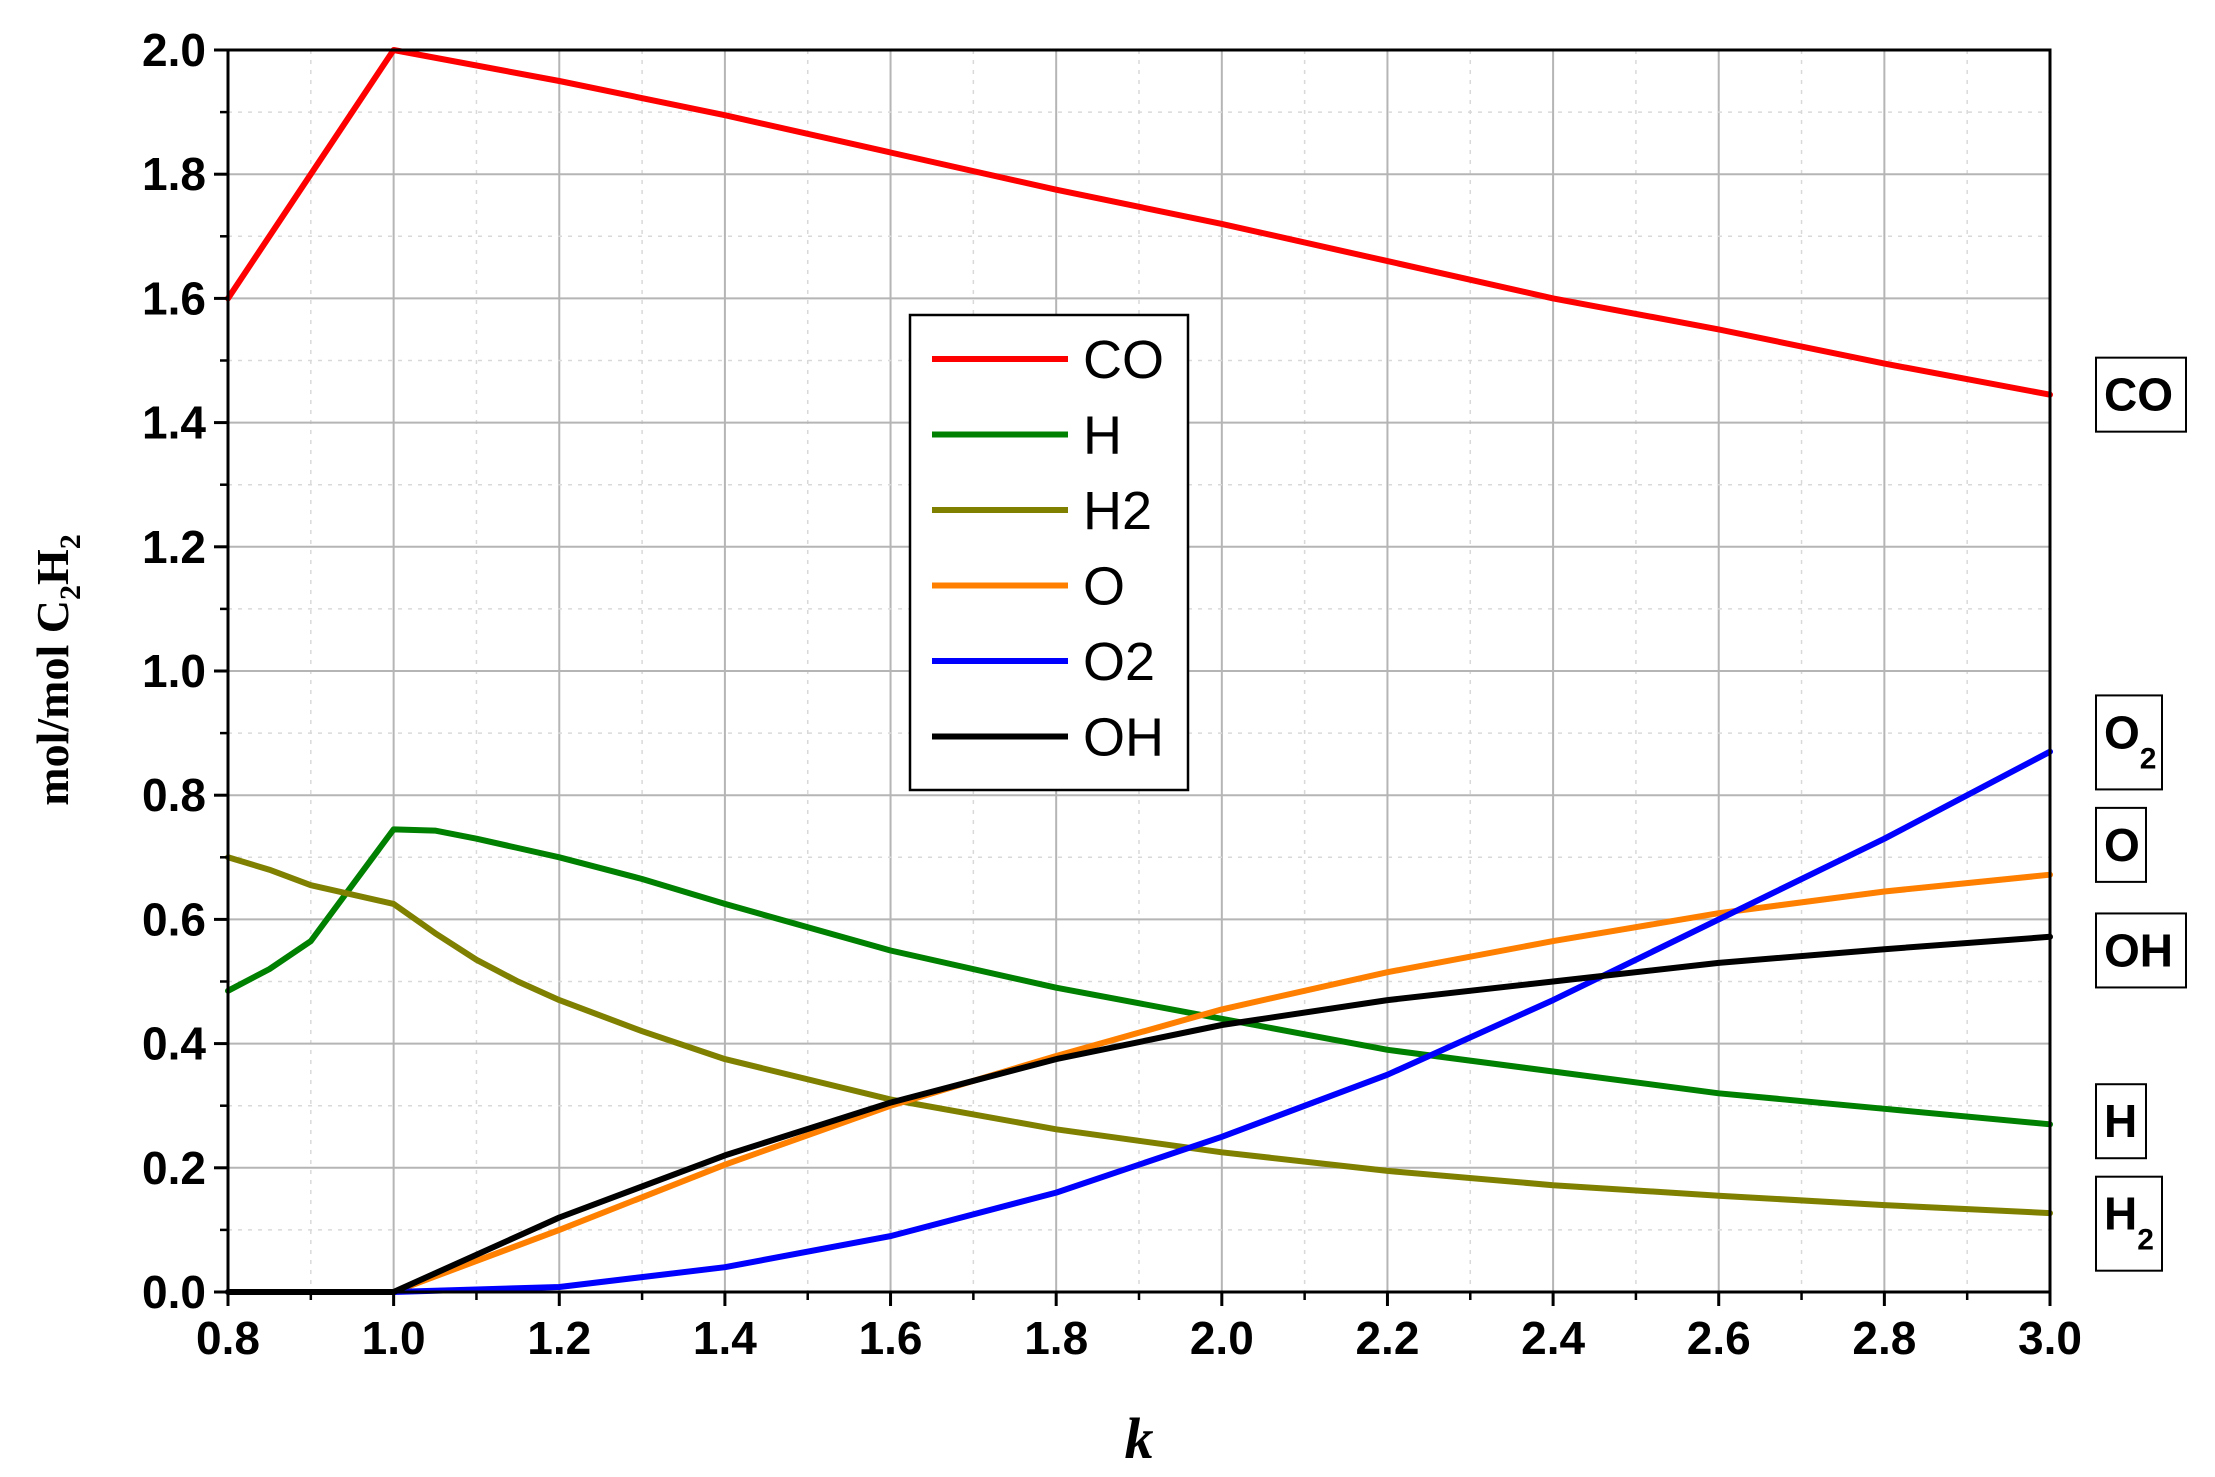 The height and width of the screenshot is (1477, 2215). Describe the element at coordinates (174, 1292) in the screenshot. I see `y-tick-label: 0.0` at that location.